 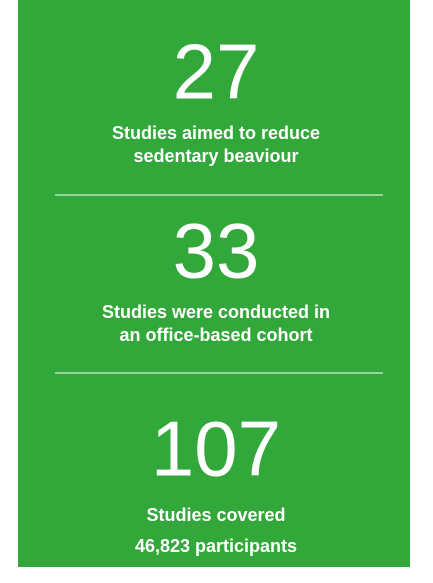 What do you see at coordinates (215, 156) in the screenshot?
I see `stat-description: sedentary beaviour` at bounding box center [215, 156].